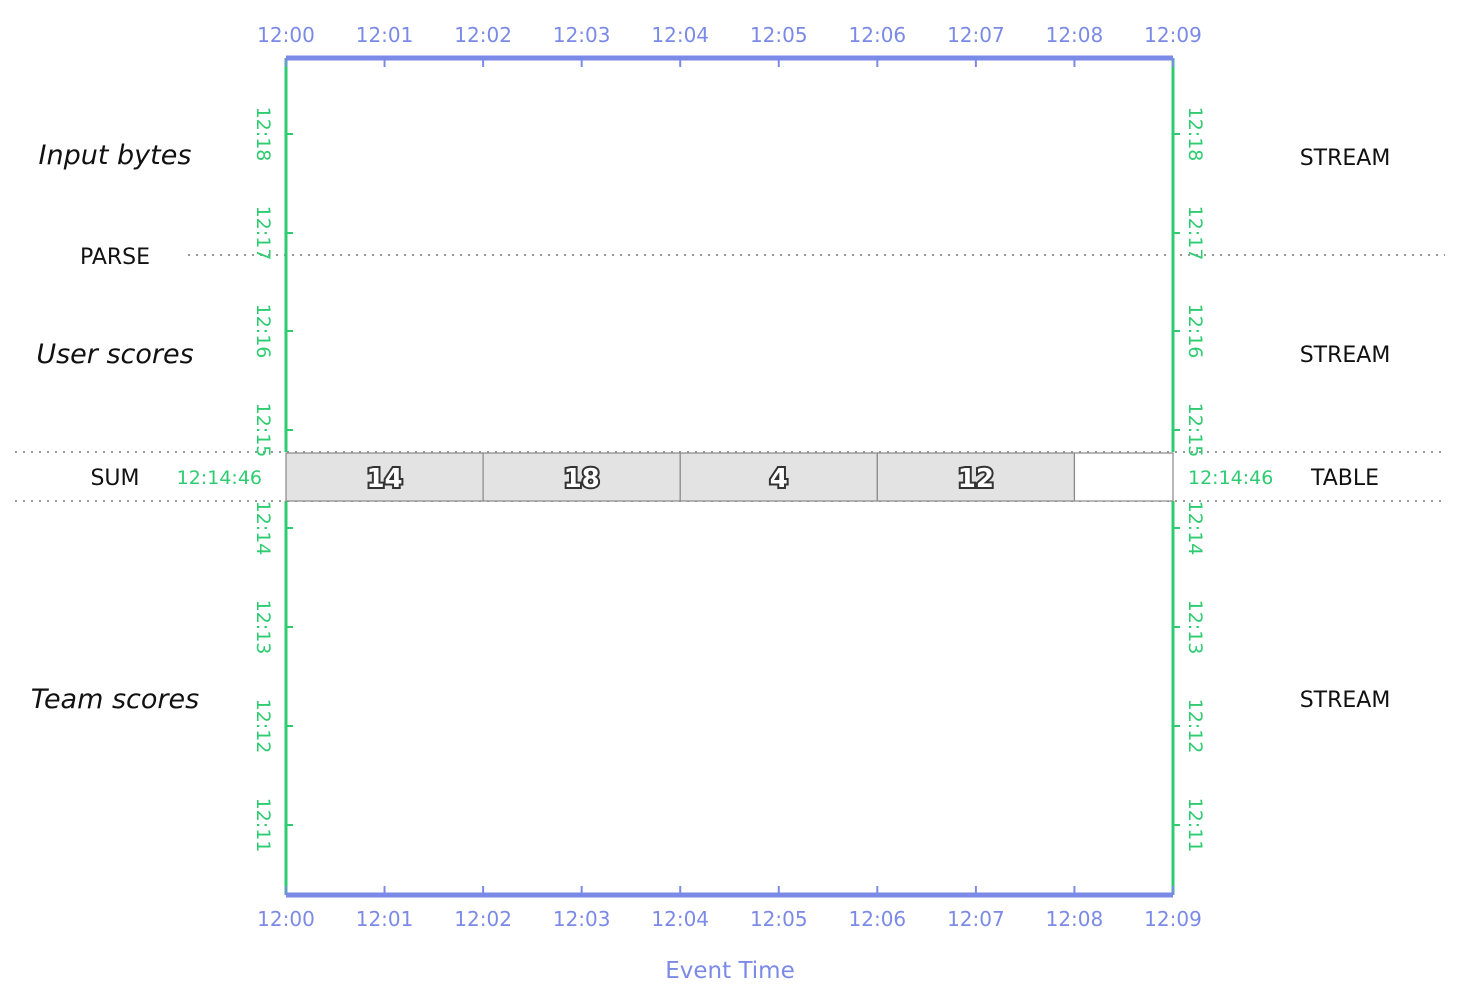 This screenshot has height=1005, width=1460. Describe the element at coordinates (115, 699) in the screenshot. I see `stage-team-scores: Team scores` at that location.